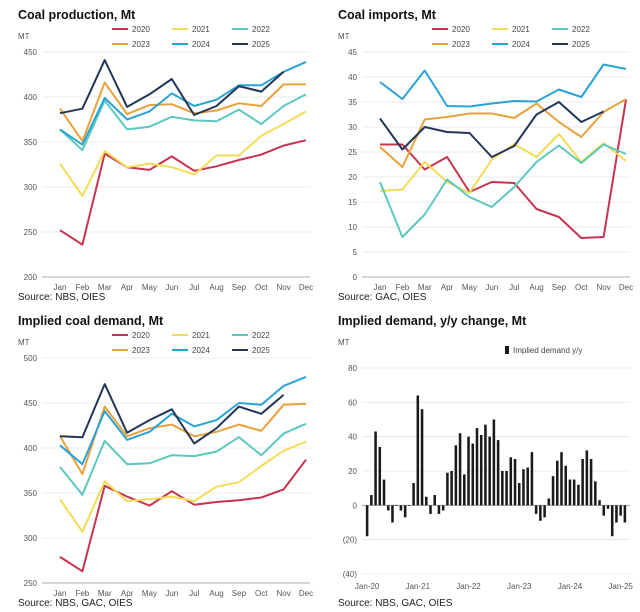 The height and width of the screenshot is (612, 640). Describe the element at coordinates (75, 603) in the screenshot. I see `source-note: Source: NBS, GAC, OIES` at that location.